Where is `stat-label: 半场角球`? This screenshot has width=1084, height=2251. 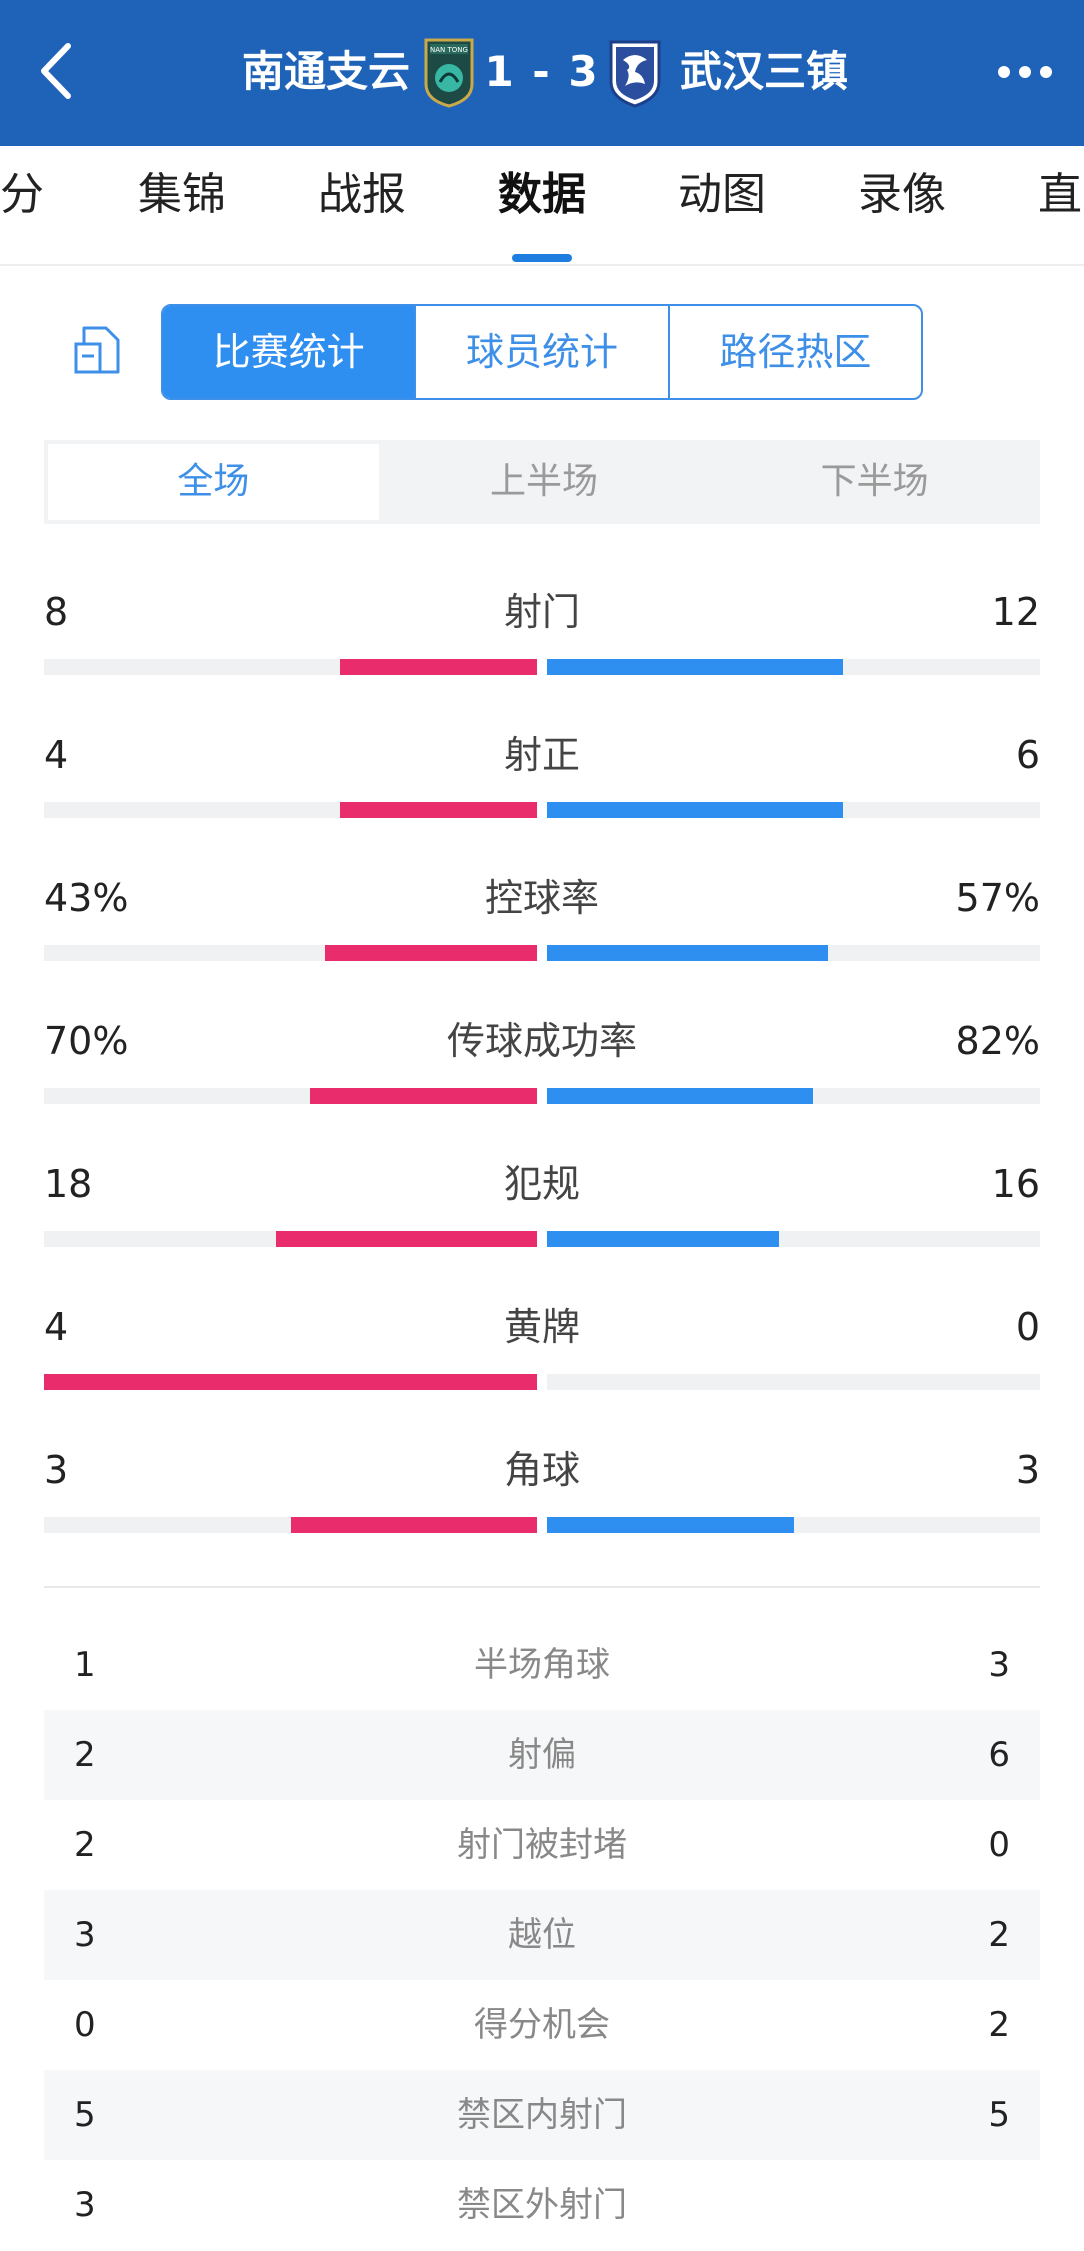
stat-label: 半场角球 is located at coordinates (542, 1665).